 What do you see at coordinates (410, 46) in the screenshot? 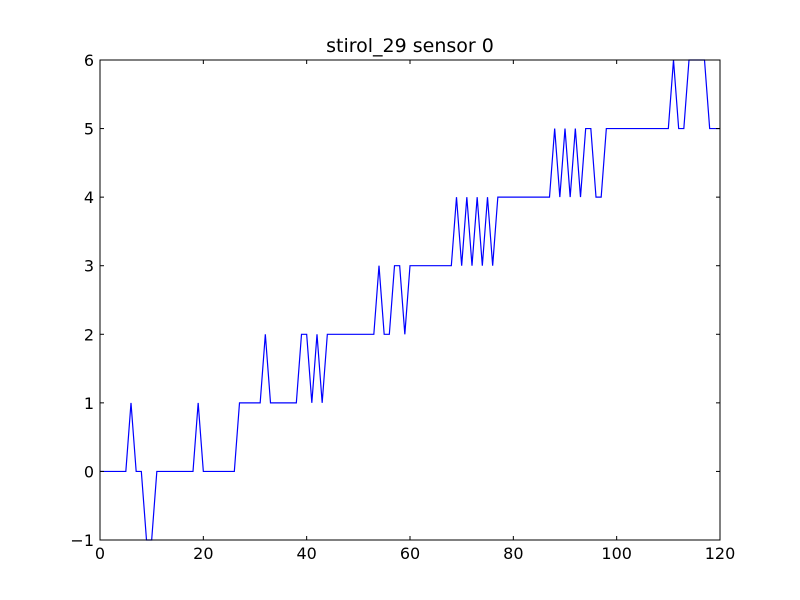
I see `chart-title: stirol_29 sensor 0` at bounding box center [410, 46].